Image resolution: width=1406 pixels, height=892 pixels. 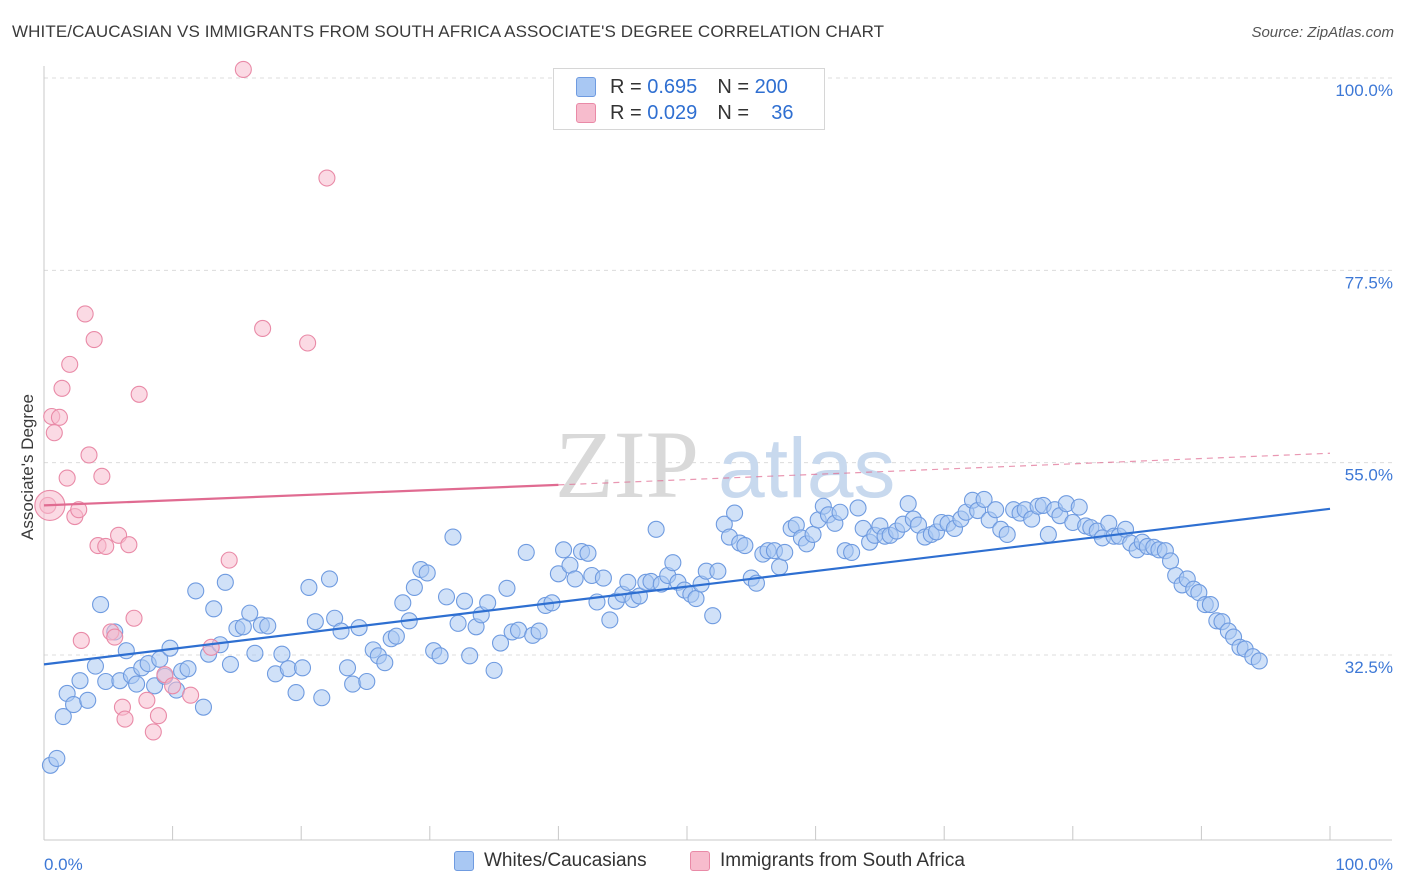 I want to click on watermark-zip: ZIP, so click(x=627, y=464).